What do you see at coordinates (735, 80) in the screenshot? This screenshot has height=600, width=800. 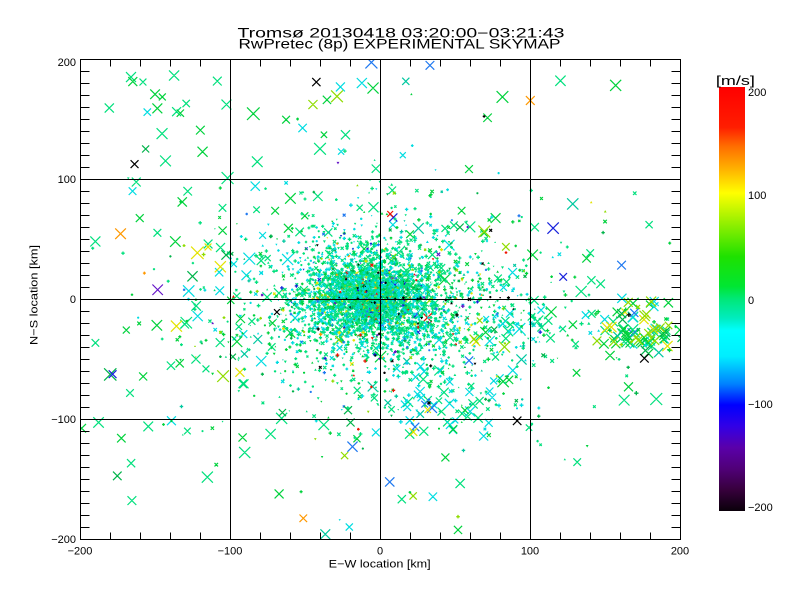 I see `svg-text: [m/s]` at bounding box center [735, 80].